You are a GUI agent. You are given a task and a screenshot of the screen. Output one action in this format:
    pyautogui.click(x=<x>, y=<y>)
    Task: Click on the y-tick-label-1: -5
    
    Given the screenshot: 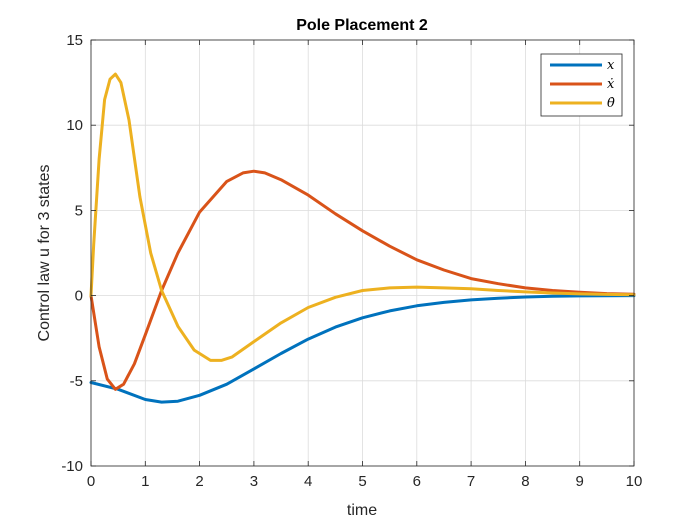 What is the action you would take?
    pyautogui.click(x=76, y=381)
    